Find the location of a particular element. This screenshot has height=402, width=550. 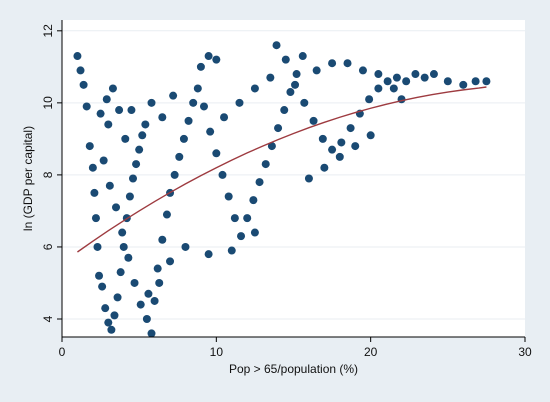

x-tick-label-3: 30 is located at coordinates (525, 352).